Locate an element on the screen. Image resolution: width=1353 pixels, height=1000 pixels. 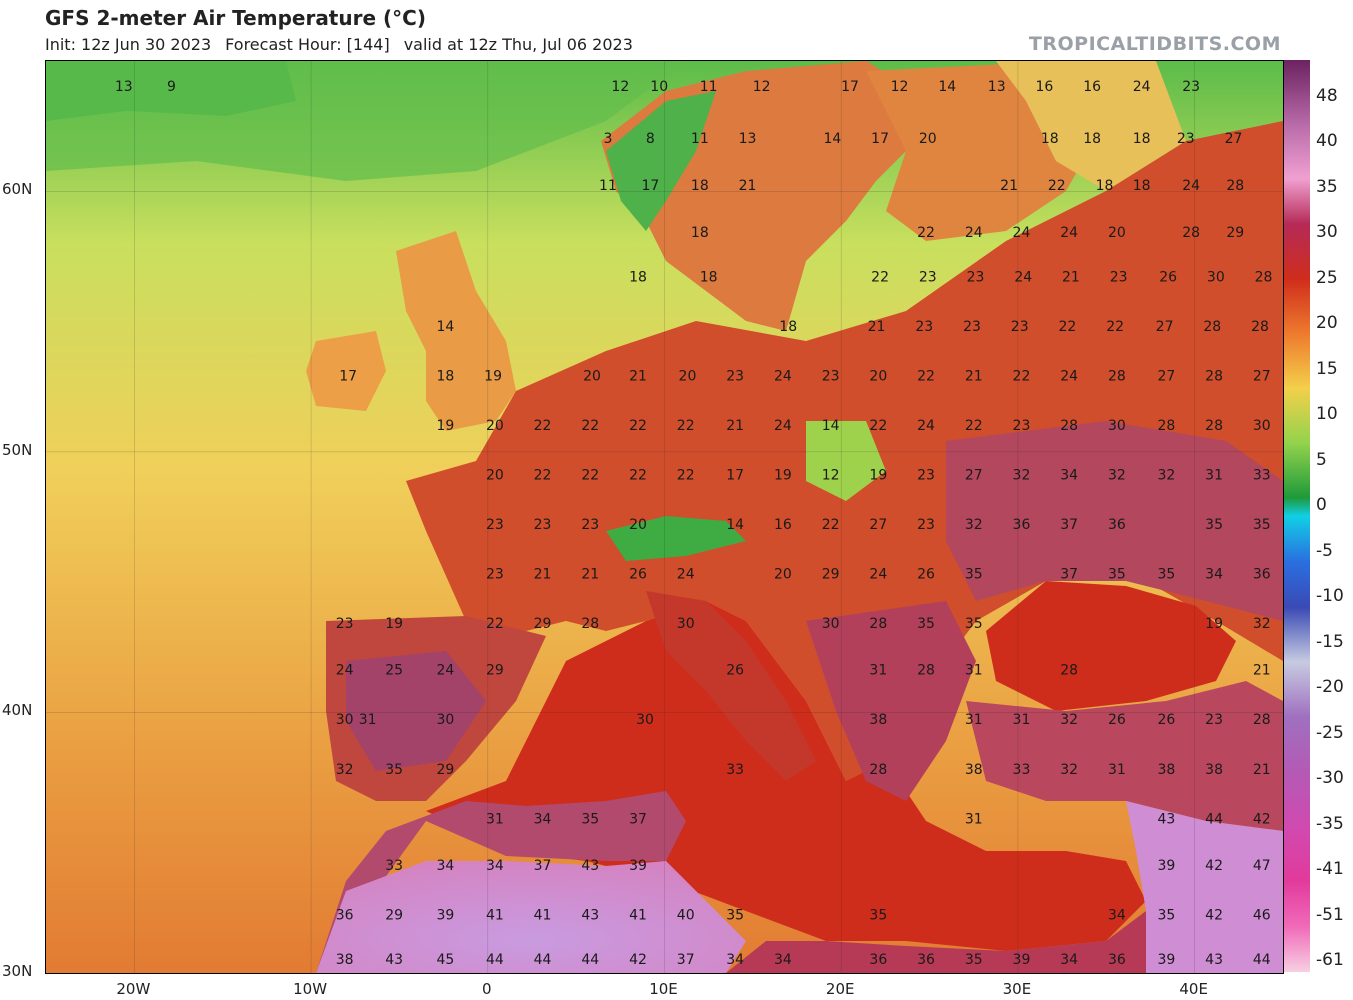
colorbar-tick-label: -51 is located at coordinates (1330, 914).